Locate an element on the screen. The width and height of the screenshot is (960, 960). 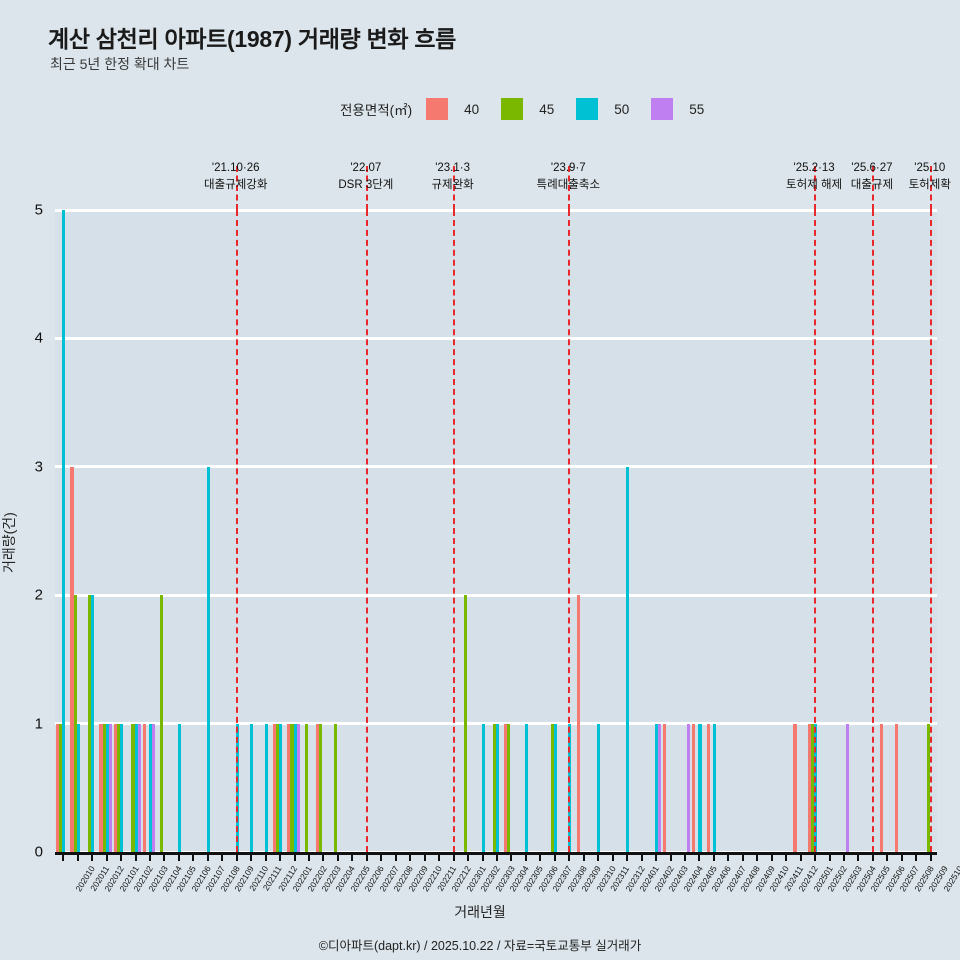
legend-item-45: 45 is located at coordinates (538, 109).